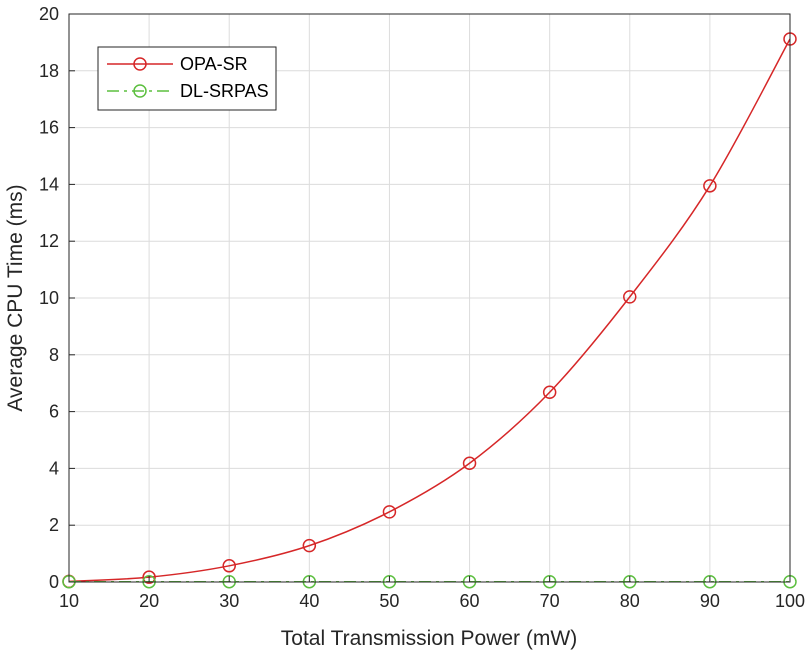 This screenshot has height=655, width=810. Describe the element at coordinates (550, 601) in the screenshot. I see `x-tick-label: 70` at that location.